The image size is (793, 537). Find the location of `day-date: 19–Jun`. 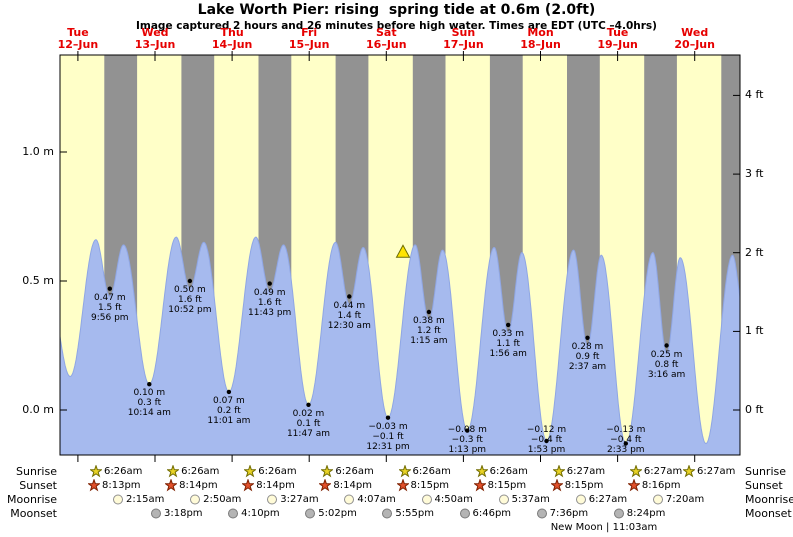

day-date: 19–Jun is located at coordinates (617, 44).